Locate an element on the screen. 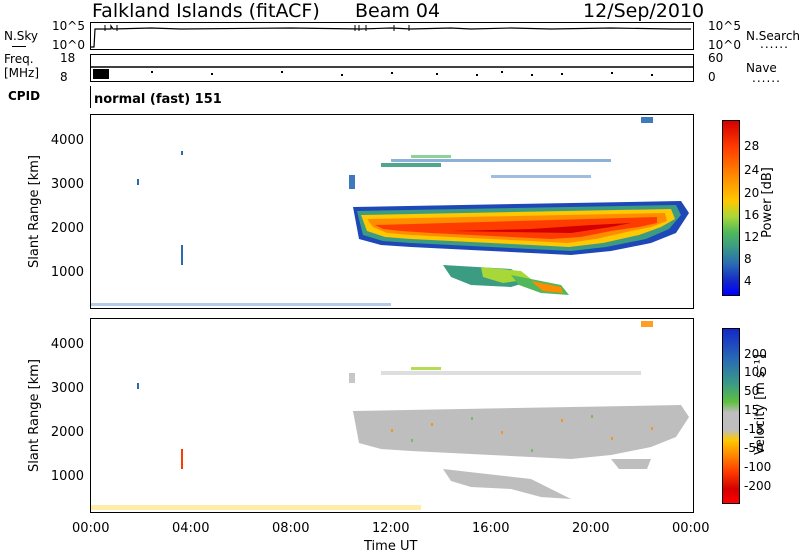 The image size is (800, 554). power-tick-4: 4 is located at coordinates (748, 281).